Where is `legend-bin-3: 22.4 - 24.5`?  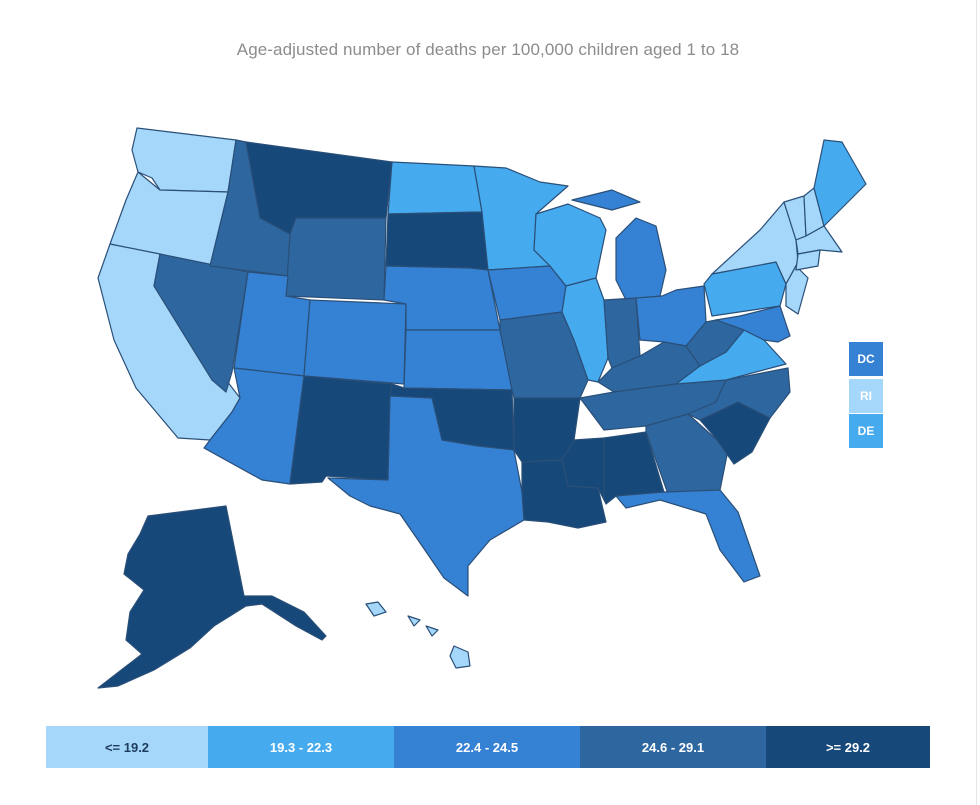 legend-bin-3: 22.4 - 24.5 is located at coordinates (487, 747).